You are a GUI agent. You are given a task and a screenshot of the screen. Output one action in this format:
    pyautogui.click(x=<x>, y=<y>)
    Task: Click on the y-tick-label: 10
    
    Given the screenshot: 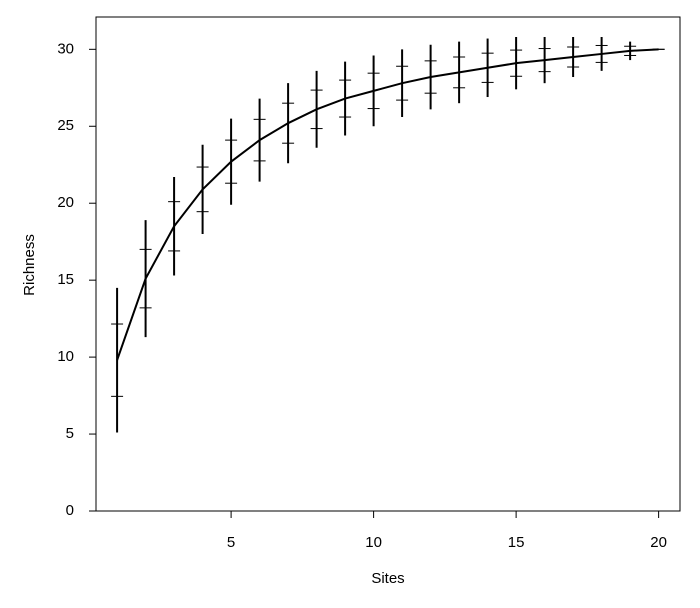 What is the action you would take?
    pyautogui.click(x=65, y=356)
    